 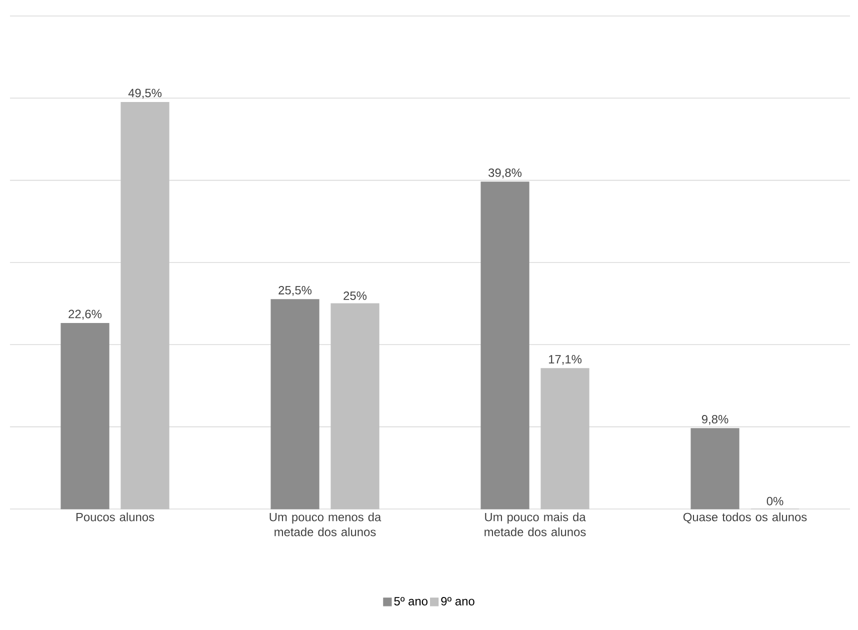 What do you see at coordinates (145, 93) in the screenshot?
I see `data-label: 49,5%` at bounding box center [145, 93].